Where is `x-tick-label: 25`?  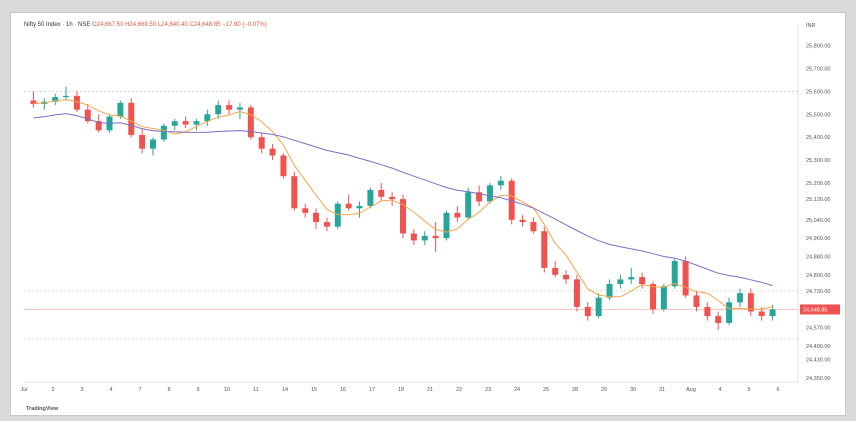 x-tick-label: 25 is located at coordinates (546, 390).